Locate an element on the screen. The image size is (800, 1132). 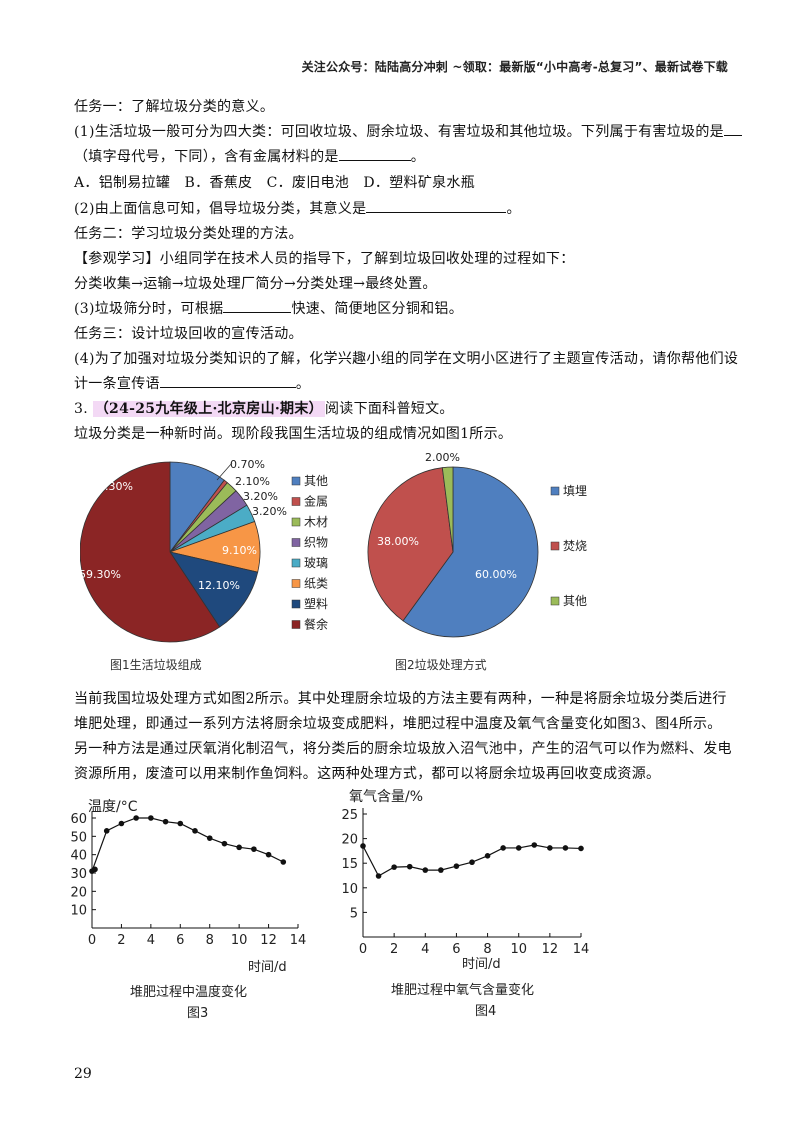
y-tick-label-0: 5 is located at coordinates (354, 913).